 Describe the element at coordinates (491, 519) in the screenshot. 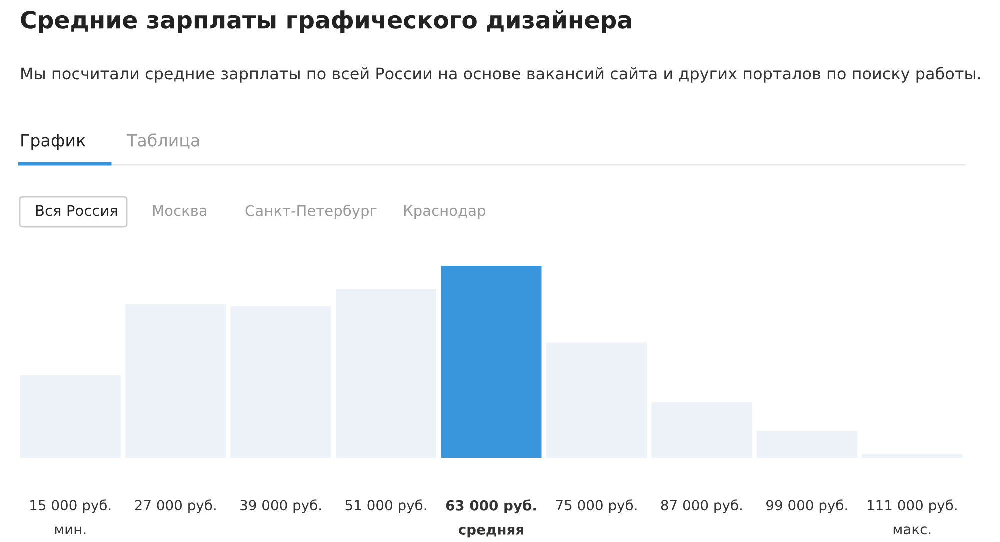

I see `x-tick-label: 63 000 руб. средняя` at that location.